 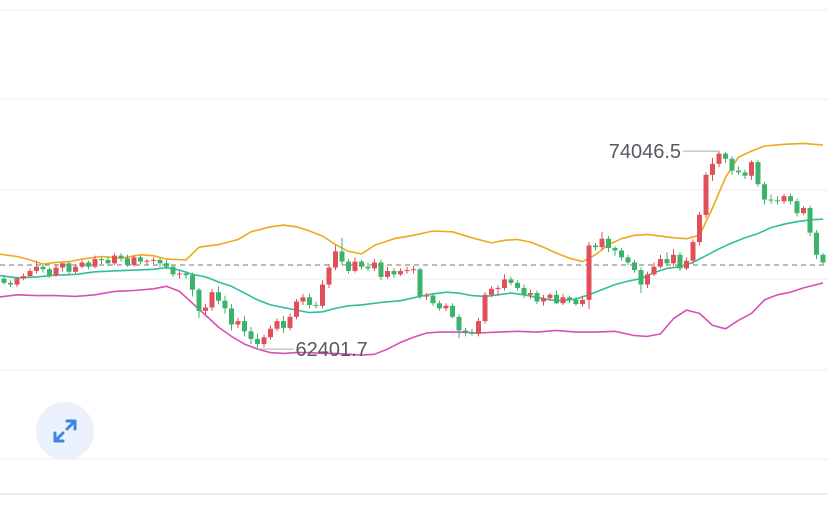 I want to click on expand-chart-button, so click(x=65, y=431).